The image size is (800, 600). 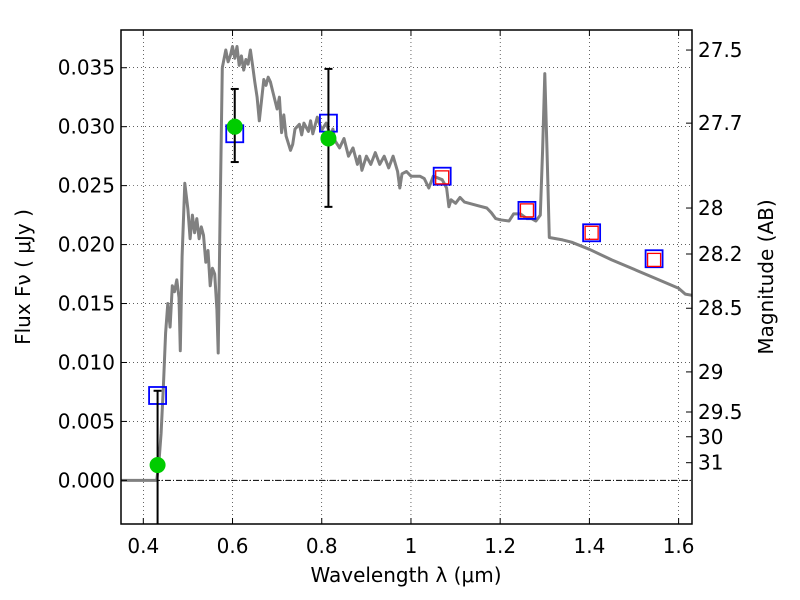 I want to click on y2-axis-label: Magnitude (AB), so click(x=766, y=276).